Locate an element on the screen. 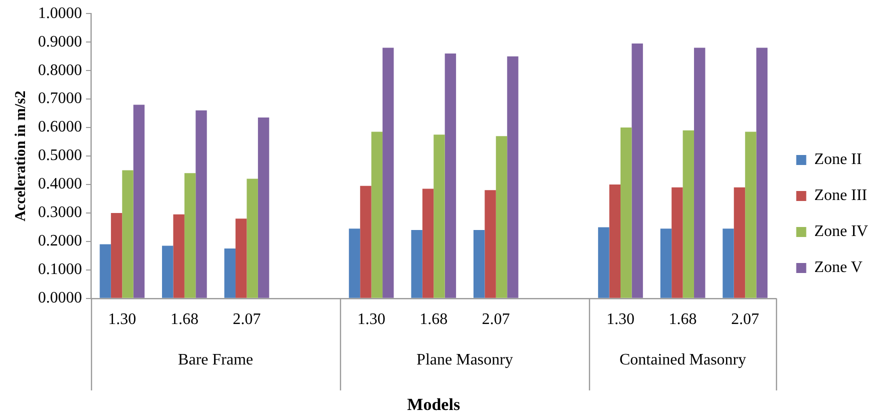 Image resolution: width=882 pixels, height=420 pixels. text: Plane Masonry is located at coordinates (464, 360).